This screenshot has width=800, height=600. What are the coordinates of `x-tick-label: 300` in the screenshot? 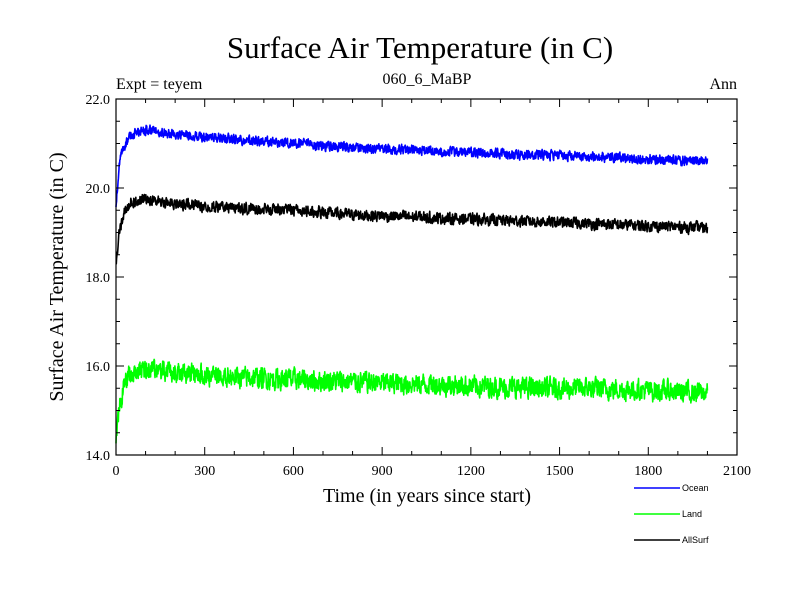 It's located at (204, 471).